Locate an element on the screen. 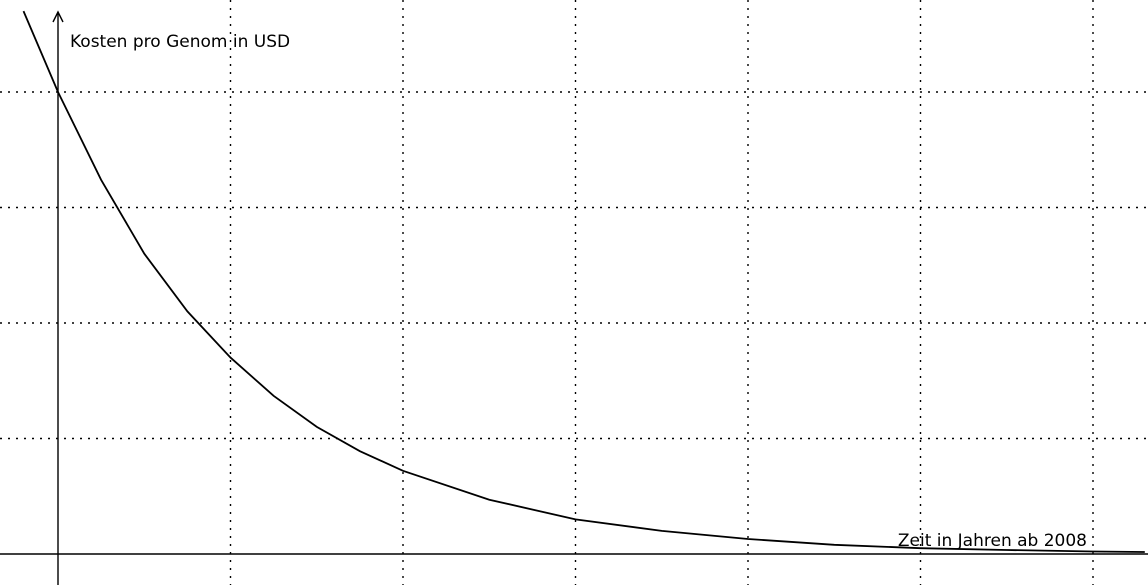 Image resolution: width=1148 pixels, height=585 pixels. x-axis-label: Zeit in Jahren ab 2008 is located at coordinates (992, 541).